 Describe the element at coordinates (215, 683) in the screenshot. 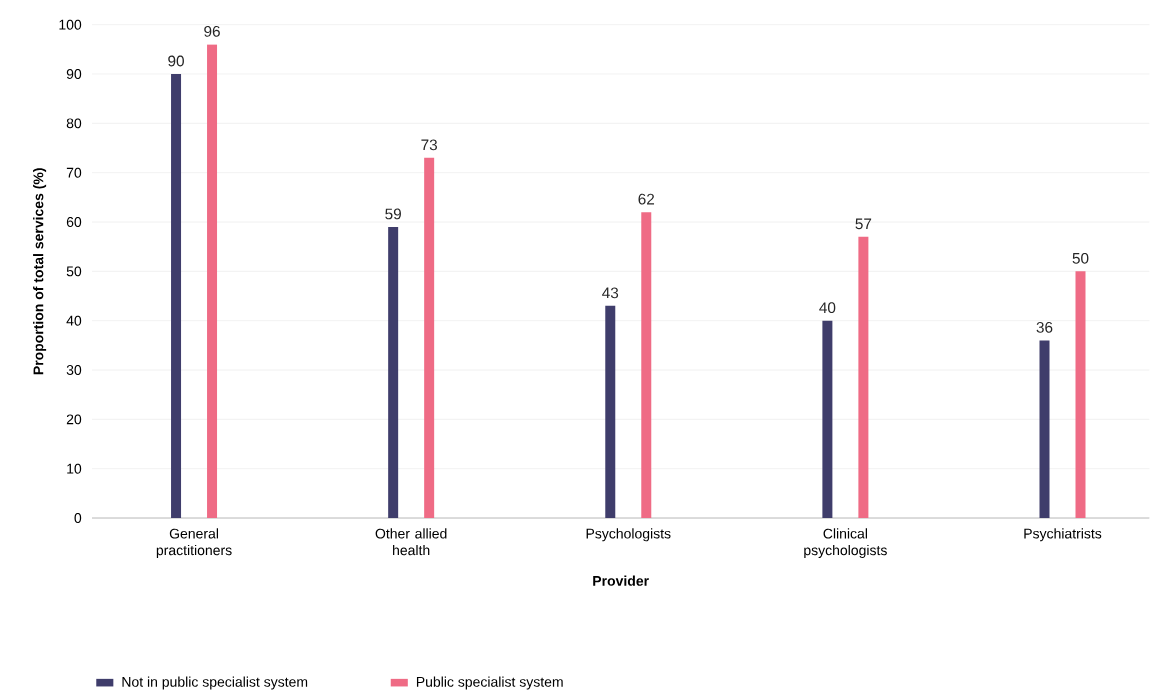

I see `legend-label: Not in public specialist system` at that location.